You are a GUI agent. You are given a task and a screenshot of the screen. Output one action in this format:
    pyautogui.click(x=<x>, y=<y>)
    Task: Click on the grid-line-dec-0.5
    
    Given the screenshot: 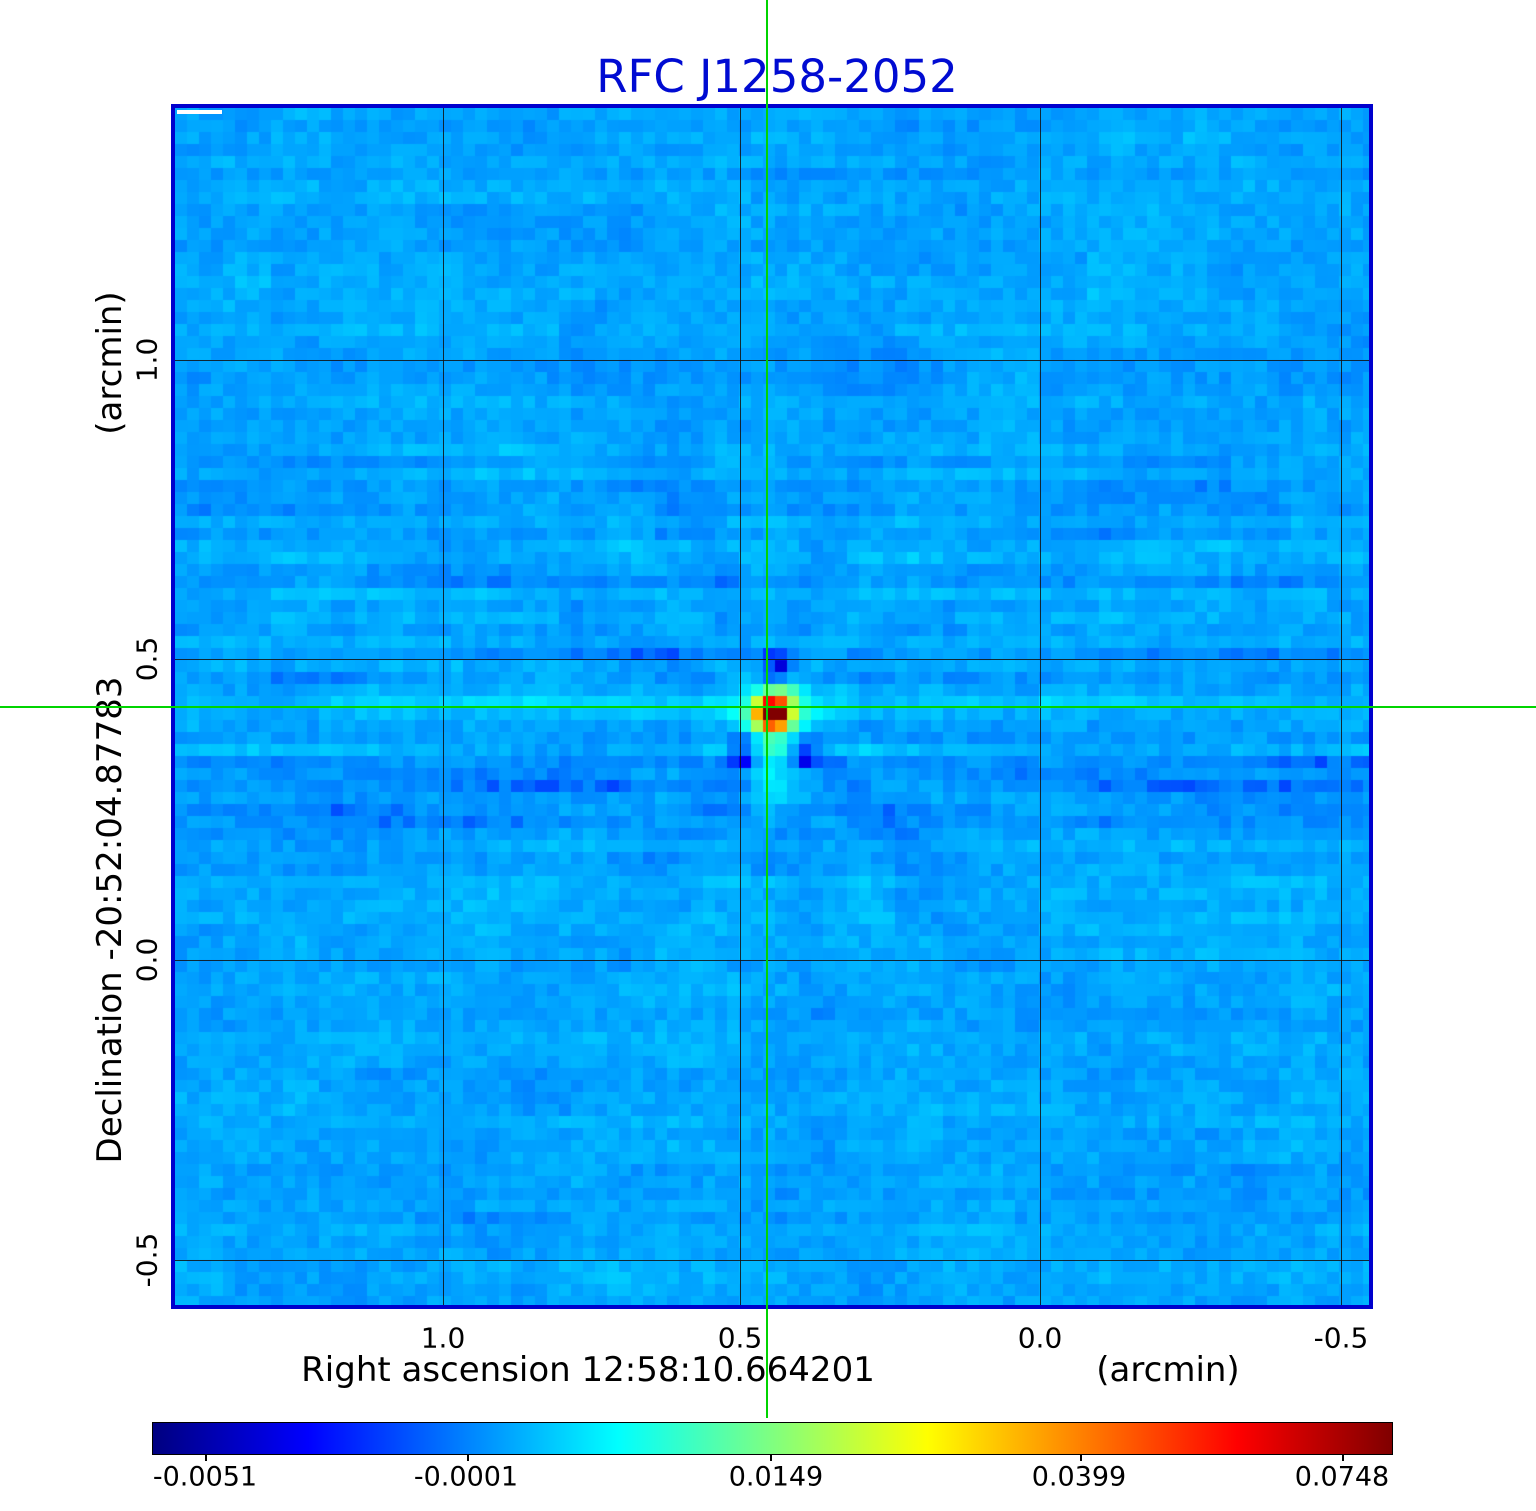 What is the action you would take?
    pyautogui.click(x=772, y=659)
    